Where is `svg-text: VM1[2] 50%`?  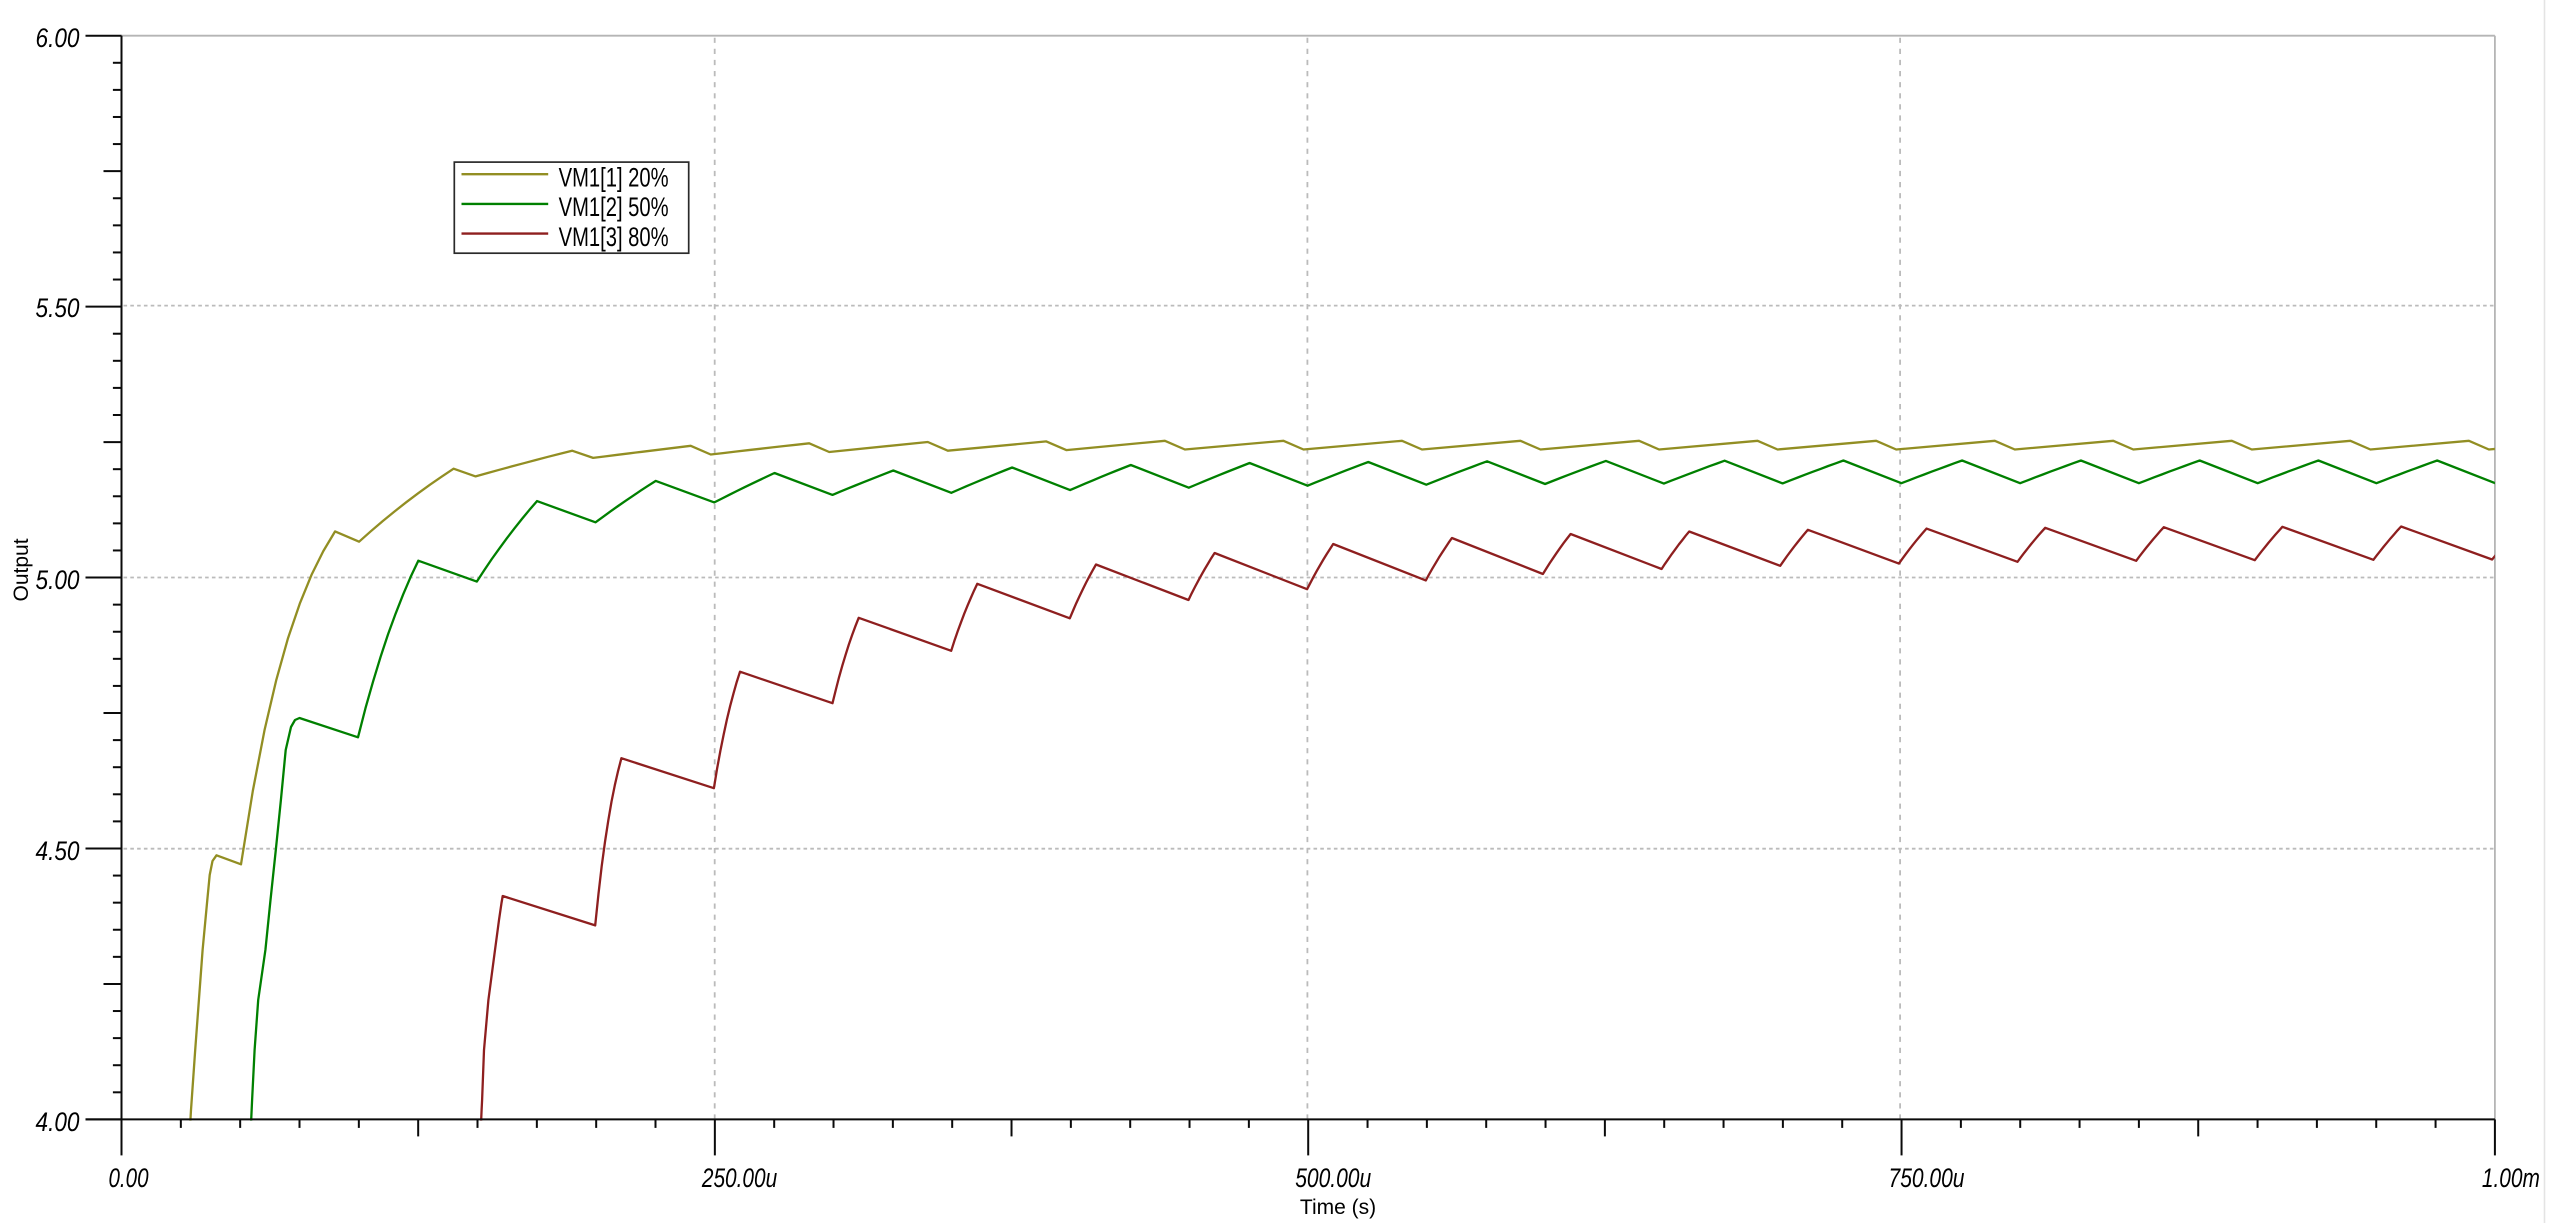
svg-text: VM1[2] 50% is located at coordinates (614, 207).